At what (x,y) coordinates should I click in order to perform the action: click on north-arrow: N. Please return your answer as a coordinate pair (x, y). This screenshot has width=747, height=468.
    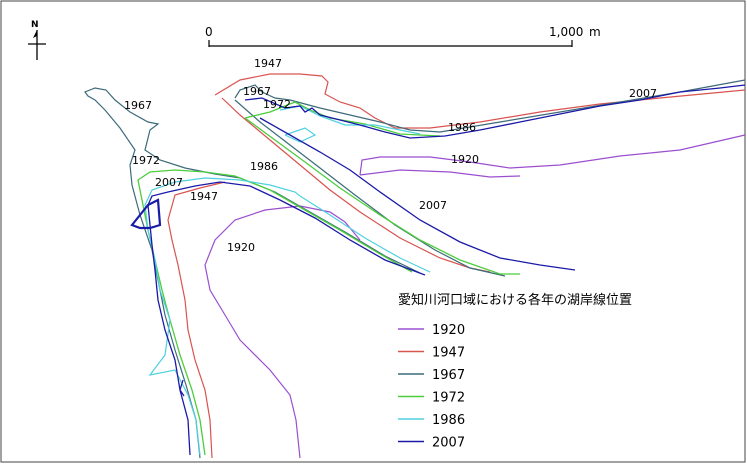
    Looking at the image, I should click on (37, 40).